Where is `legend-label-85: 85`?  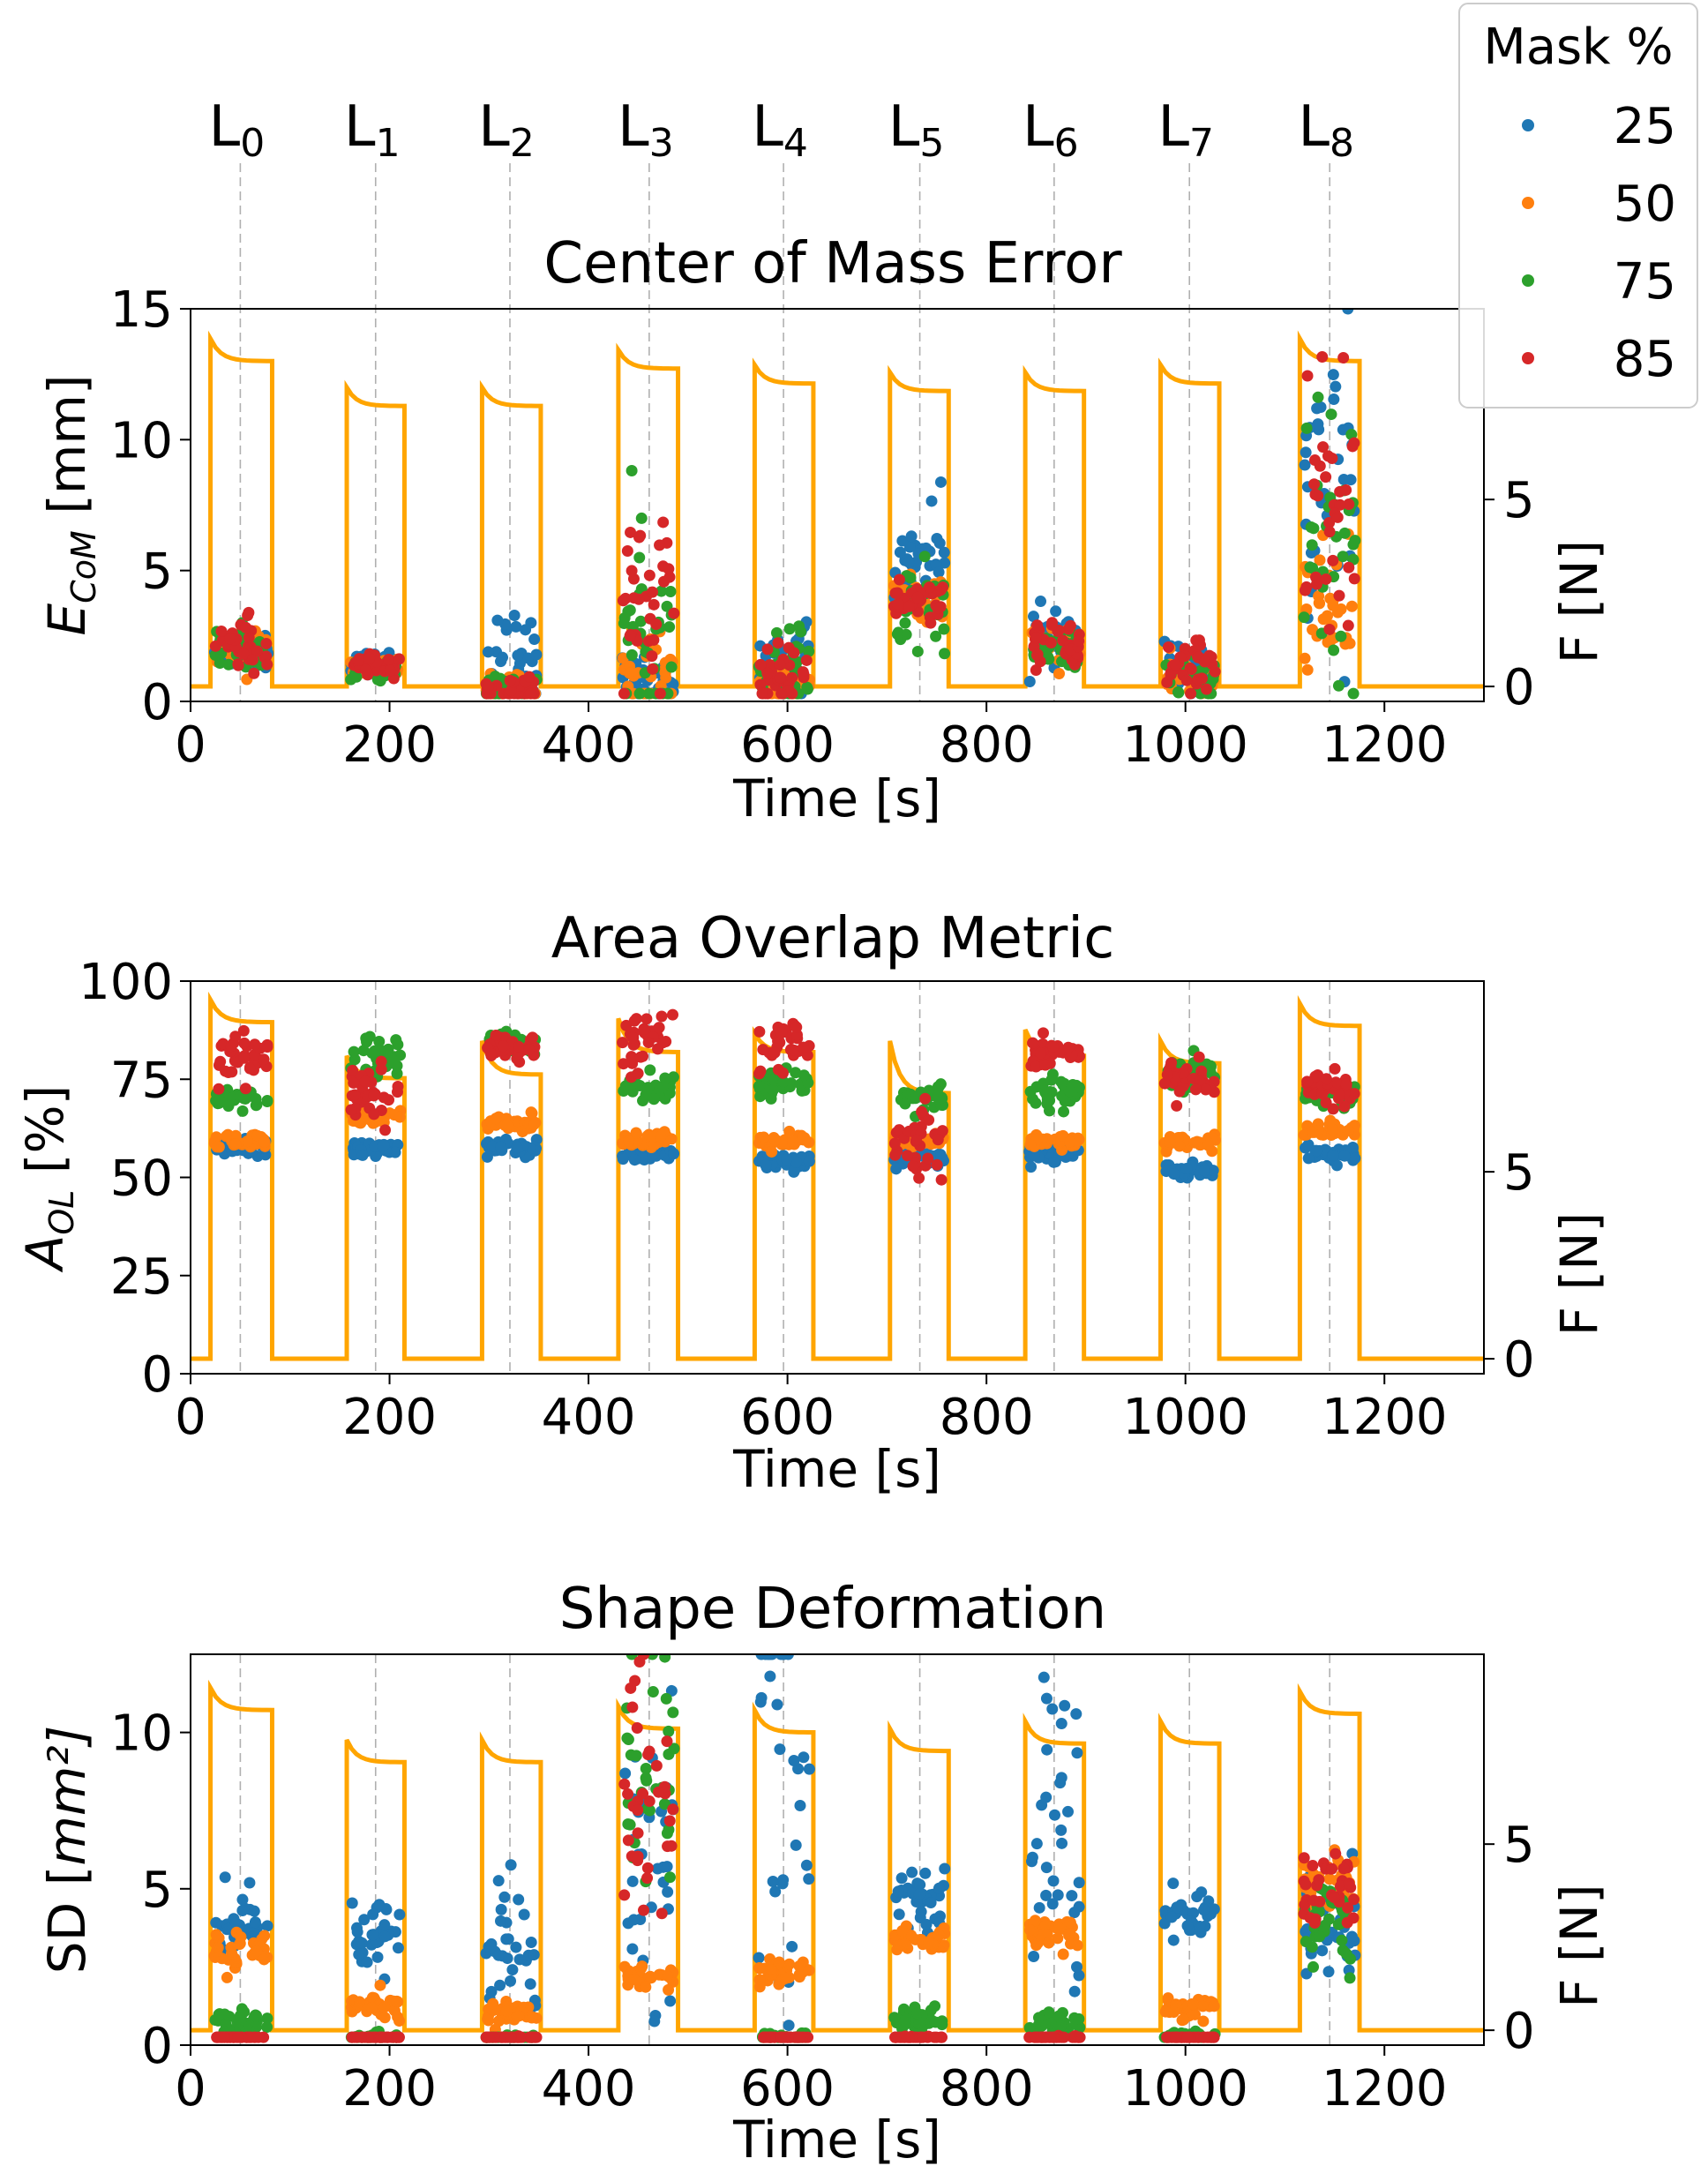 legend-label-85: 85 is located at coordinates (1645, 360).